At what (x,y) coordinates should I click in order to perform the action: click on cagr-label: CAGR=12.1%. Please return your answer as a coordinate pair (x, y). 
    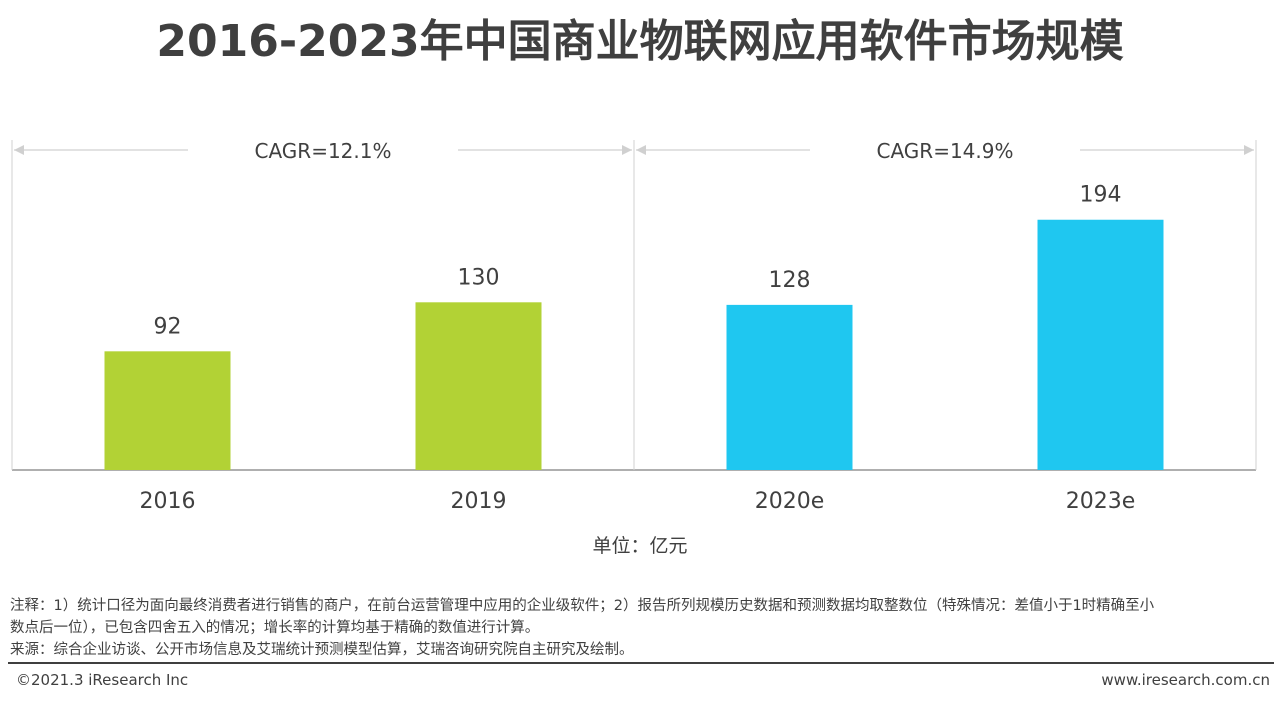
    Looking at the image, I should click on (323, 151).